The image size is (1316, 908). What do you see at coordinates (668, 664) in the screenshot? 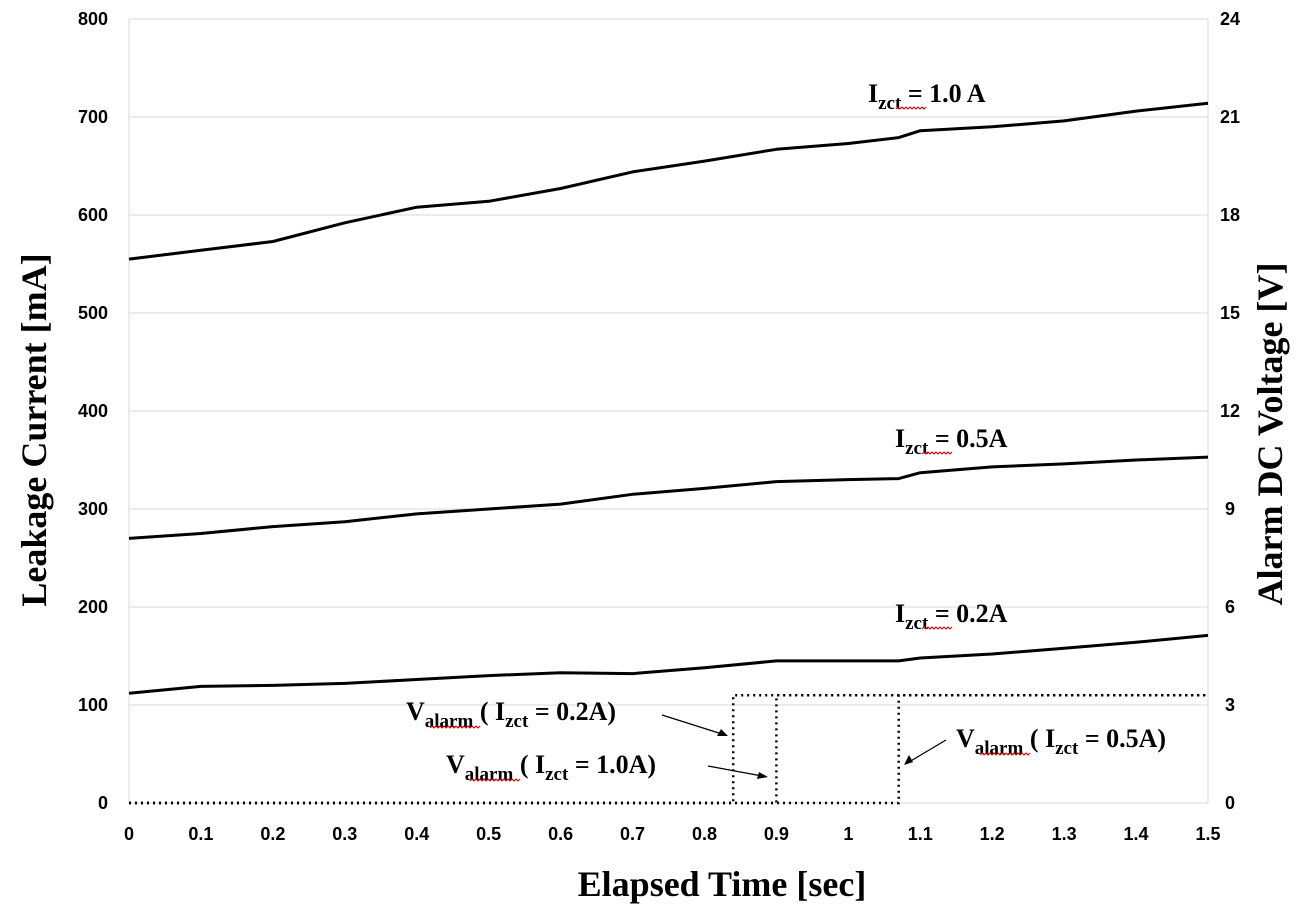
I see `current-line-i02` at bounding box center [668, 664].